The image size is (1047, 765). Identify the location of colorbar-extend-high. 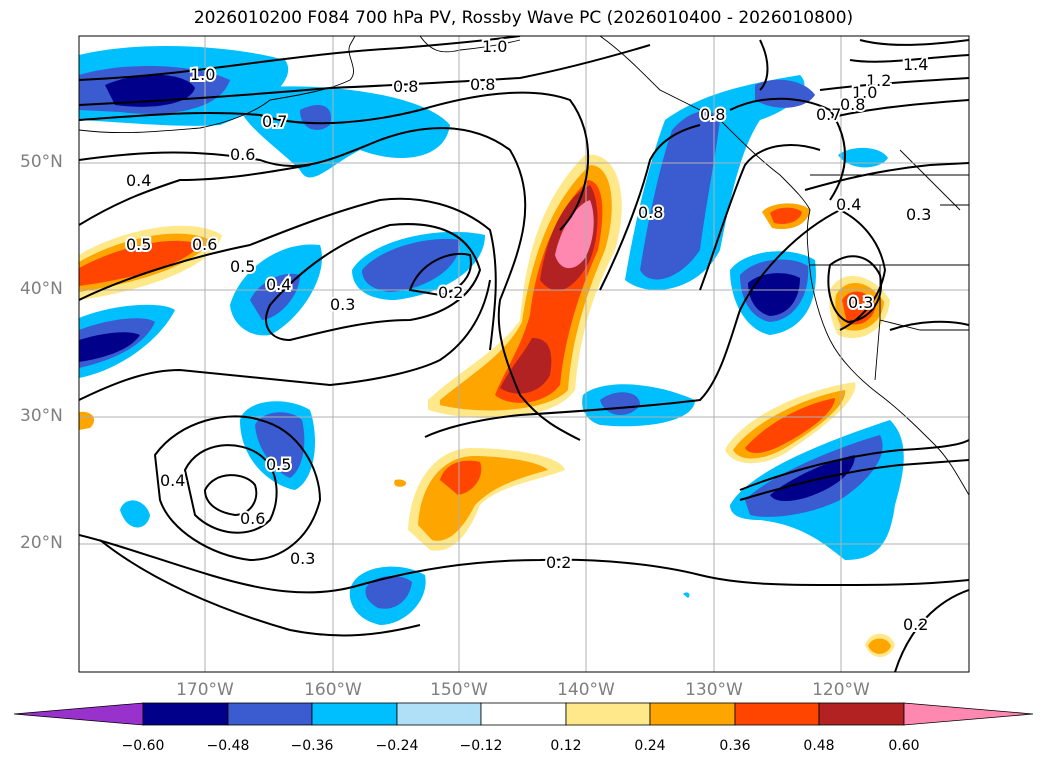
(968, 714).